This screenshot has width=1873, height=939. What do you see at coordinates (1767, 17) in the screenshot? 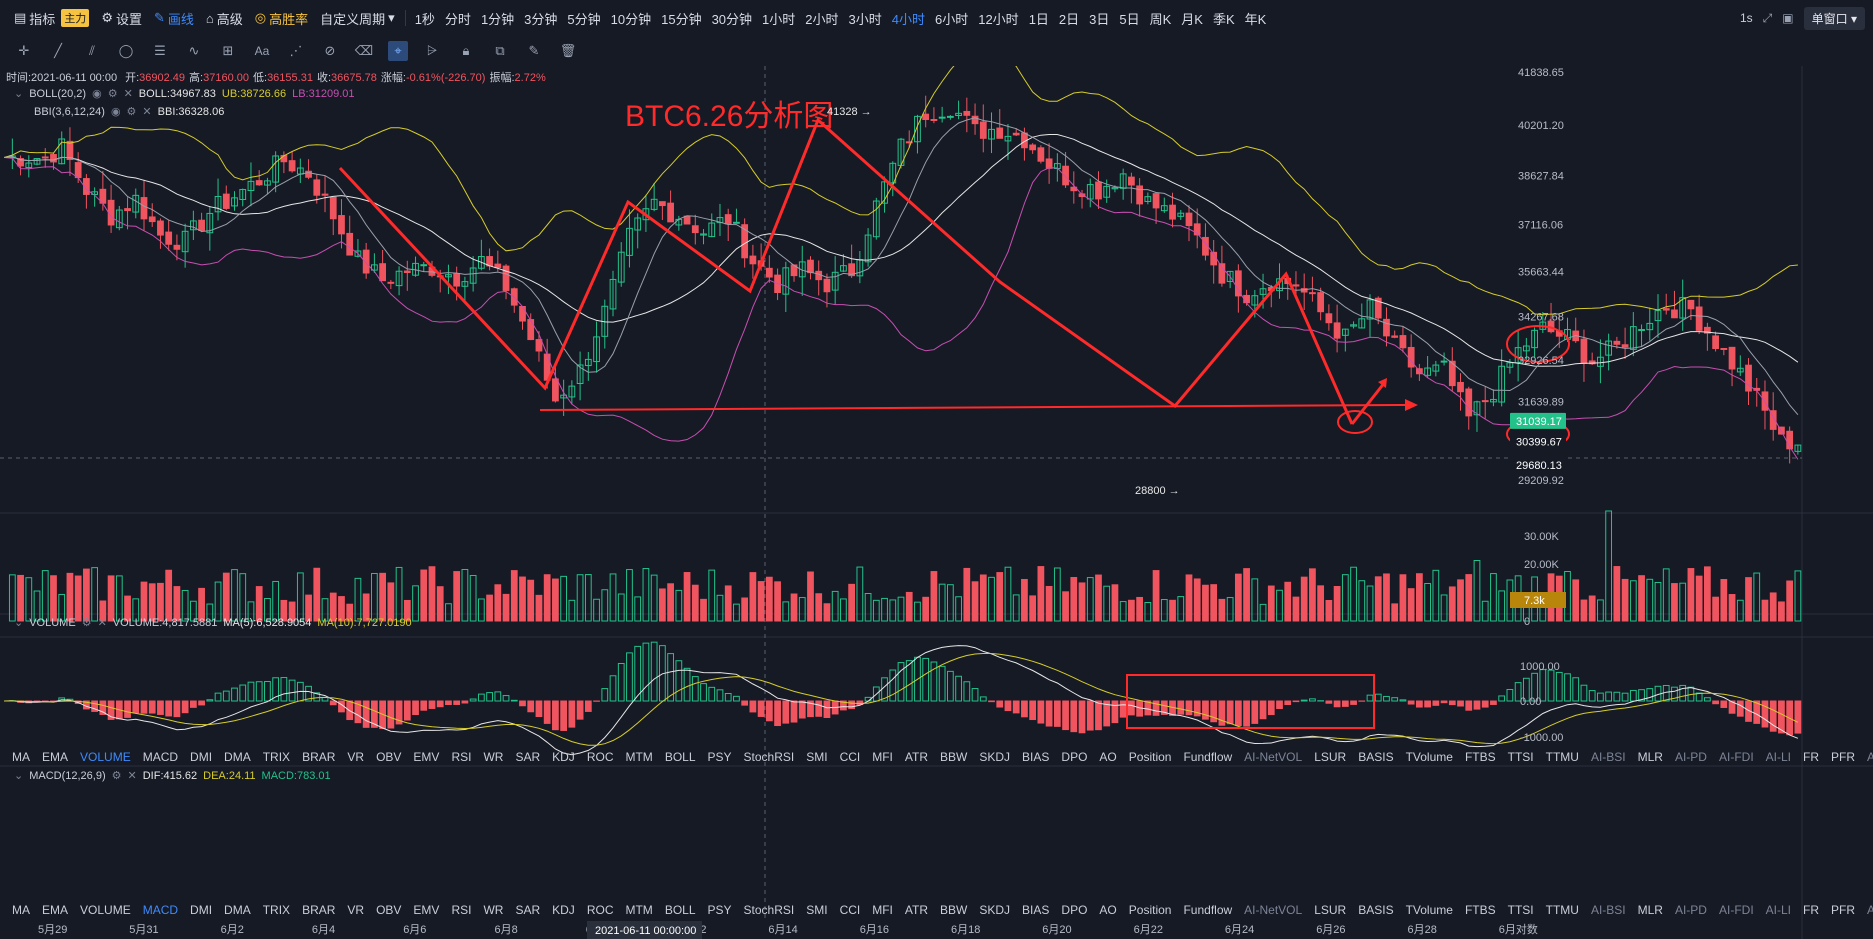
I see `fullscreen-icon: ⤢` at bounding box center [1767, 17].